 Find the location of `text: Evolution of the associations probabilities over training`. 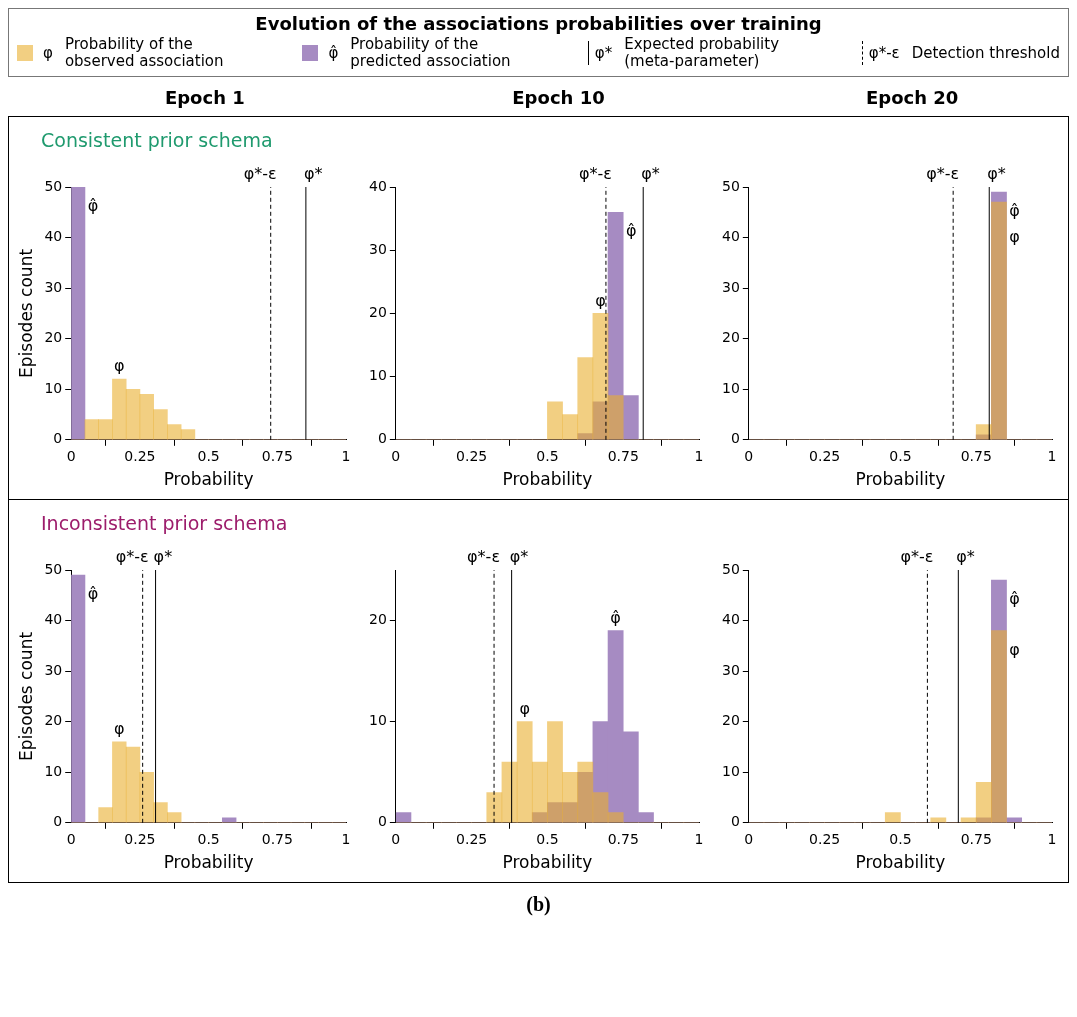

text: Evolution of the associations probabilities over training is located at coordinates (538, 23).